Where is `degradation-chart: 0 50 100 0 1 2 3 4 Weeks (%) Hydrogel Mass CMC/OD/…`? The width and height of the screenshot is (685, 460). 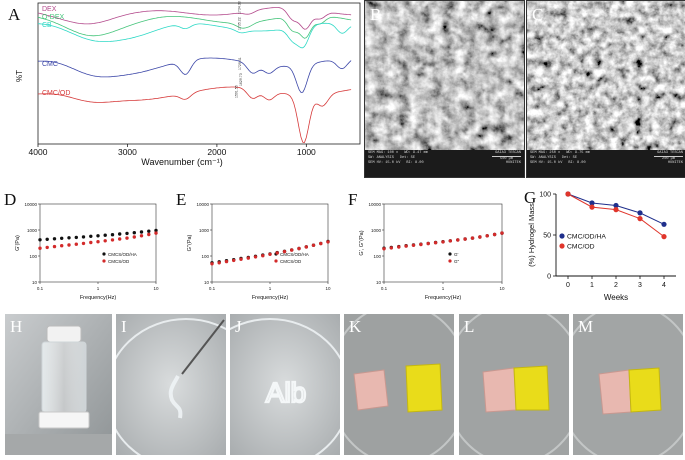
degradation-chart: 0 50 100 0 1 2 3 4 Weeks (%) Hydrogel Mass CMC/OD/… is located at coordinates (601, 246).